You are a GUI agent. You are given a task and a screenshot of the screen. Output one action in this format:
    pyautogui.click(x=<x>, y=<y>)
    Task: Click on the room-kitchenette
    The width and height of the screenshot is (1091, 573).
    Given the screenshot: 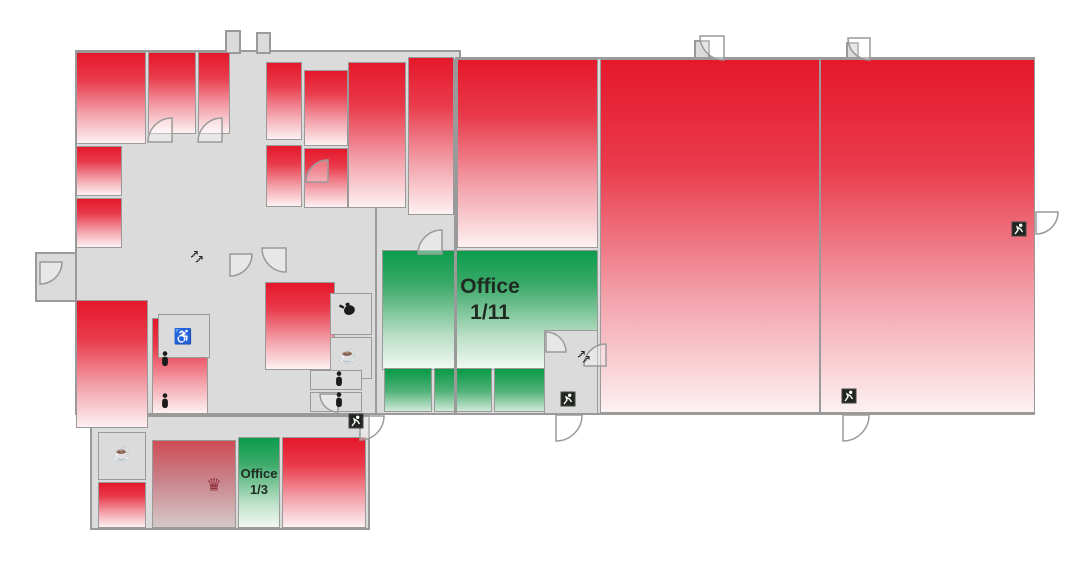 What is the action you would take?
    pyautogui.click(x=122, y=456)
    